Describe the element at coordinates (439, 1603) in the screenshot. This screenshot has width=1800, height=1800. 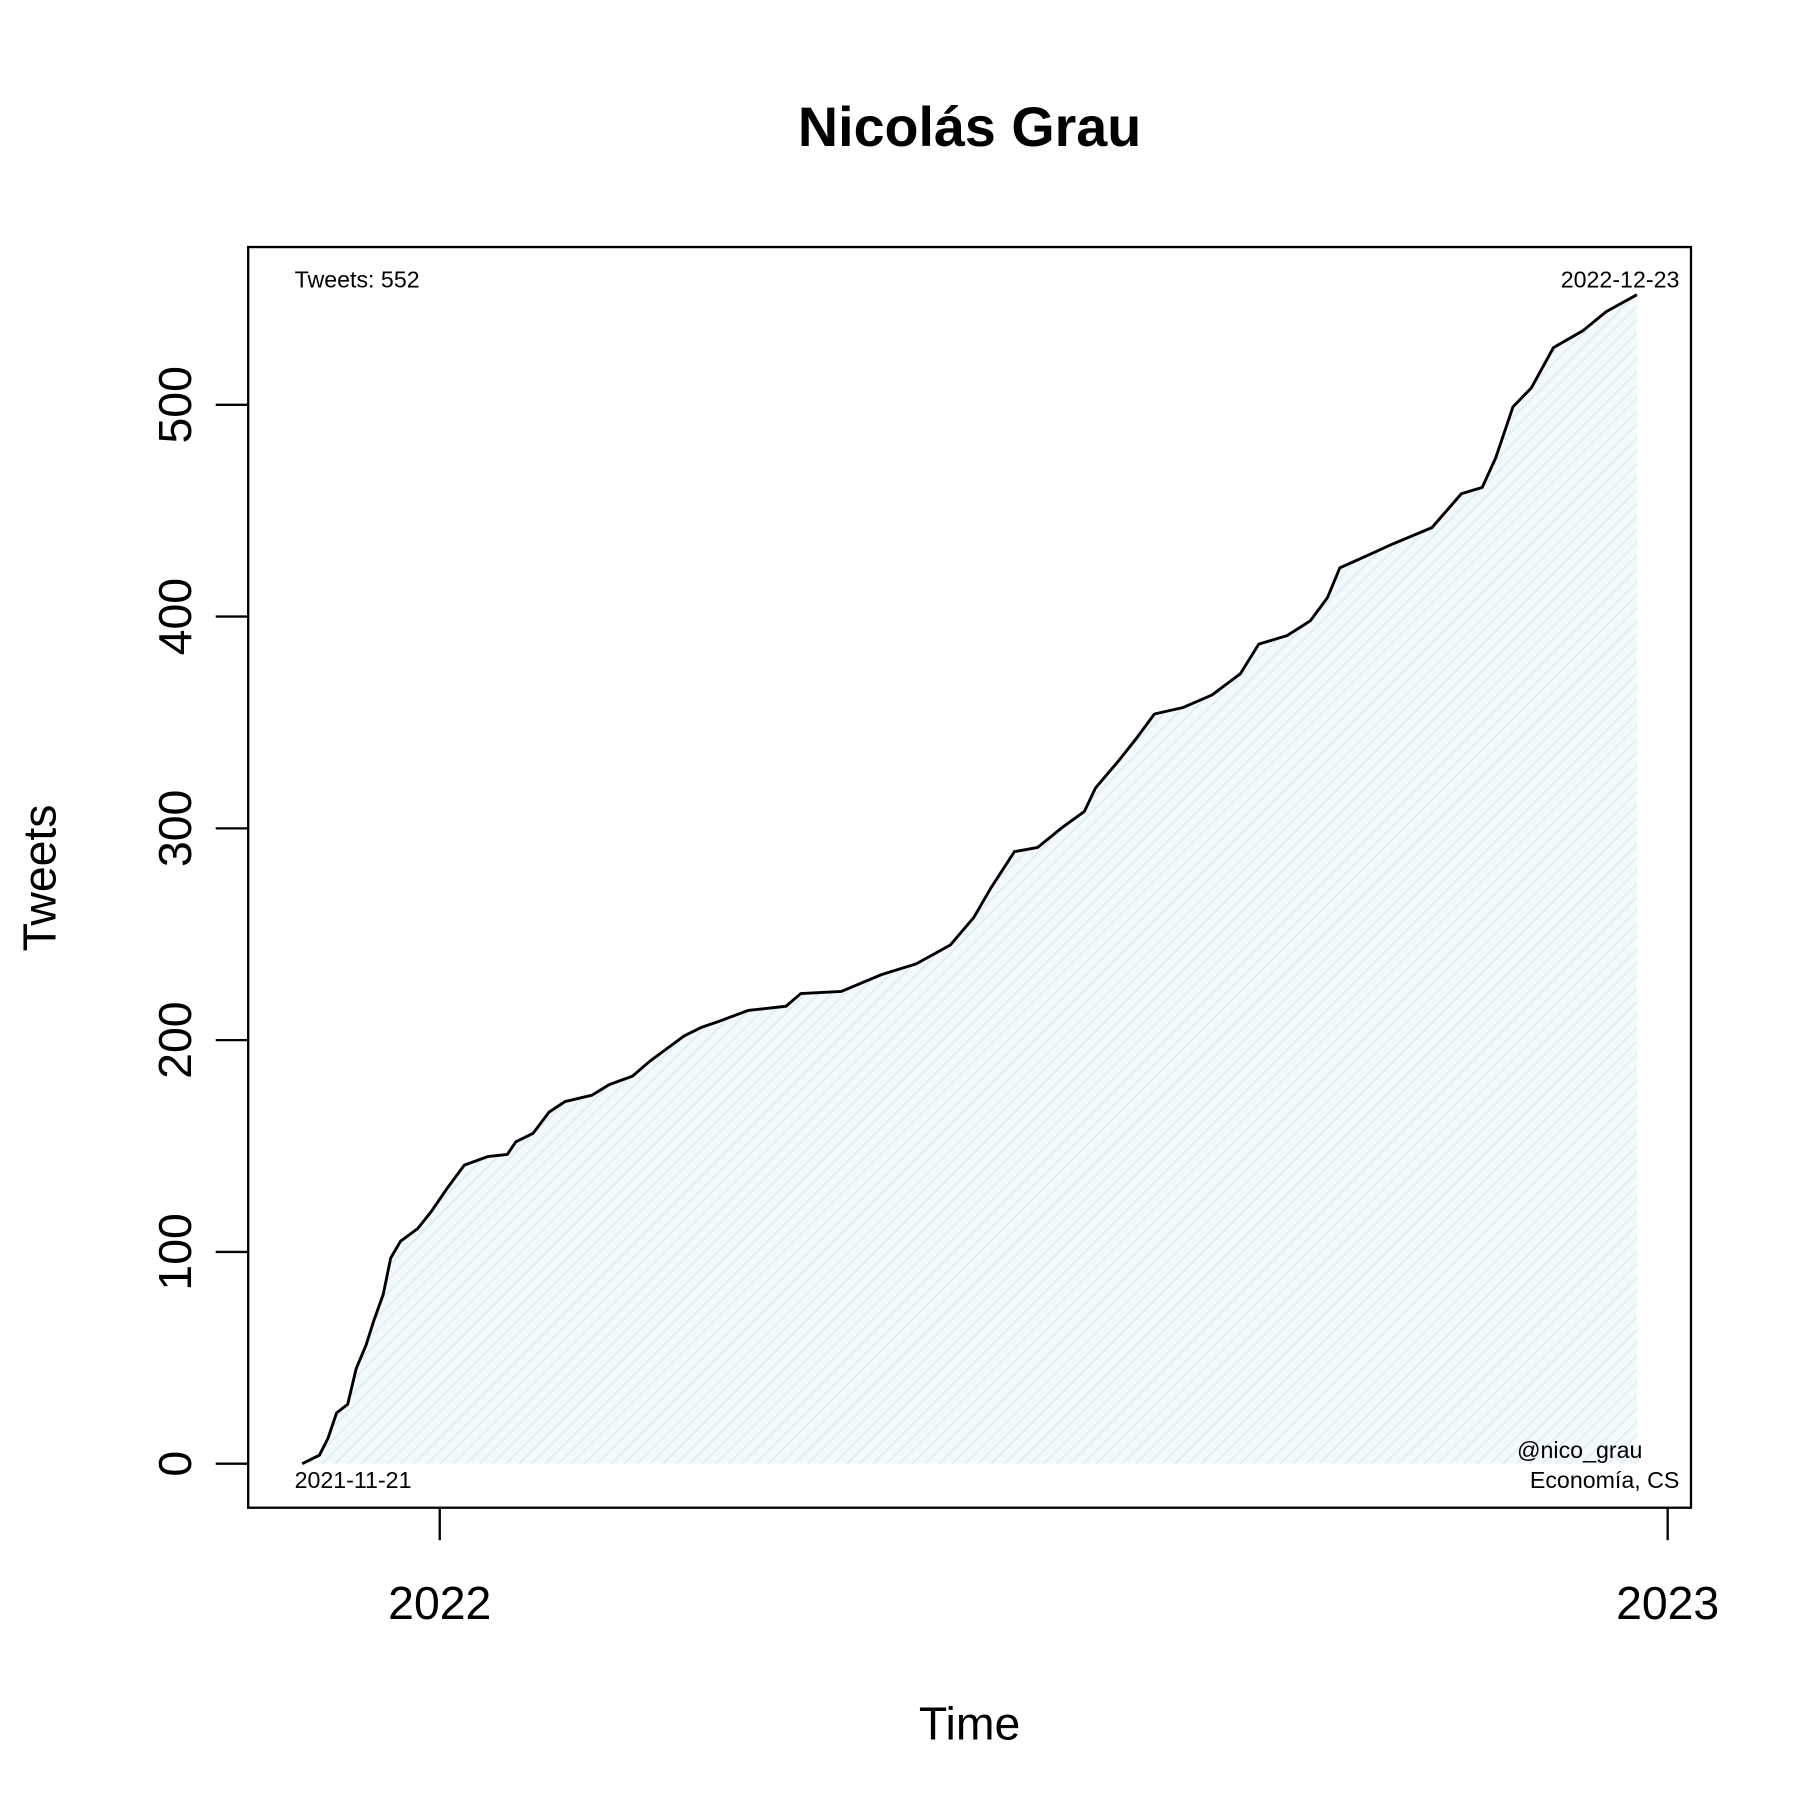
I see `x-tick-label: 2022` at that location.